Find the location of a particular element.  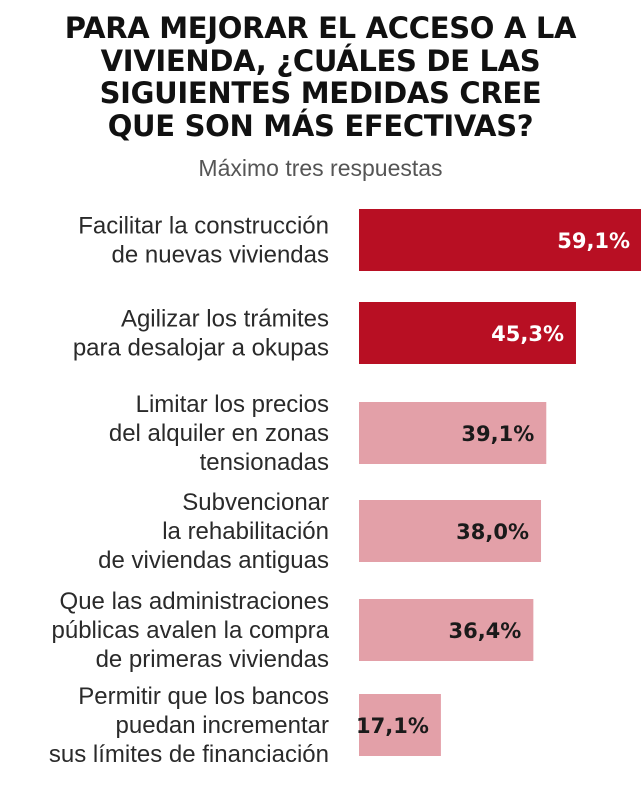

category-label: Que las administraciones is located at coordinates (194, 601).